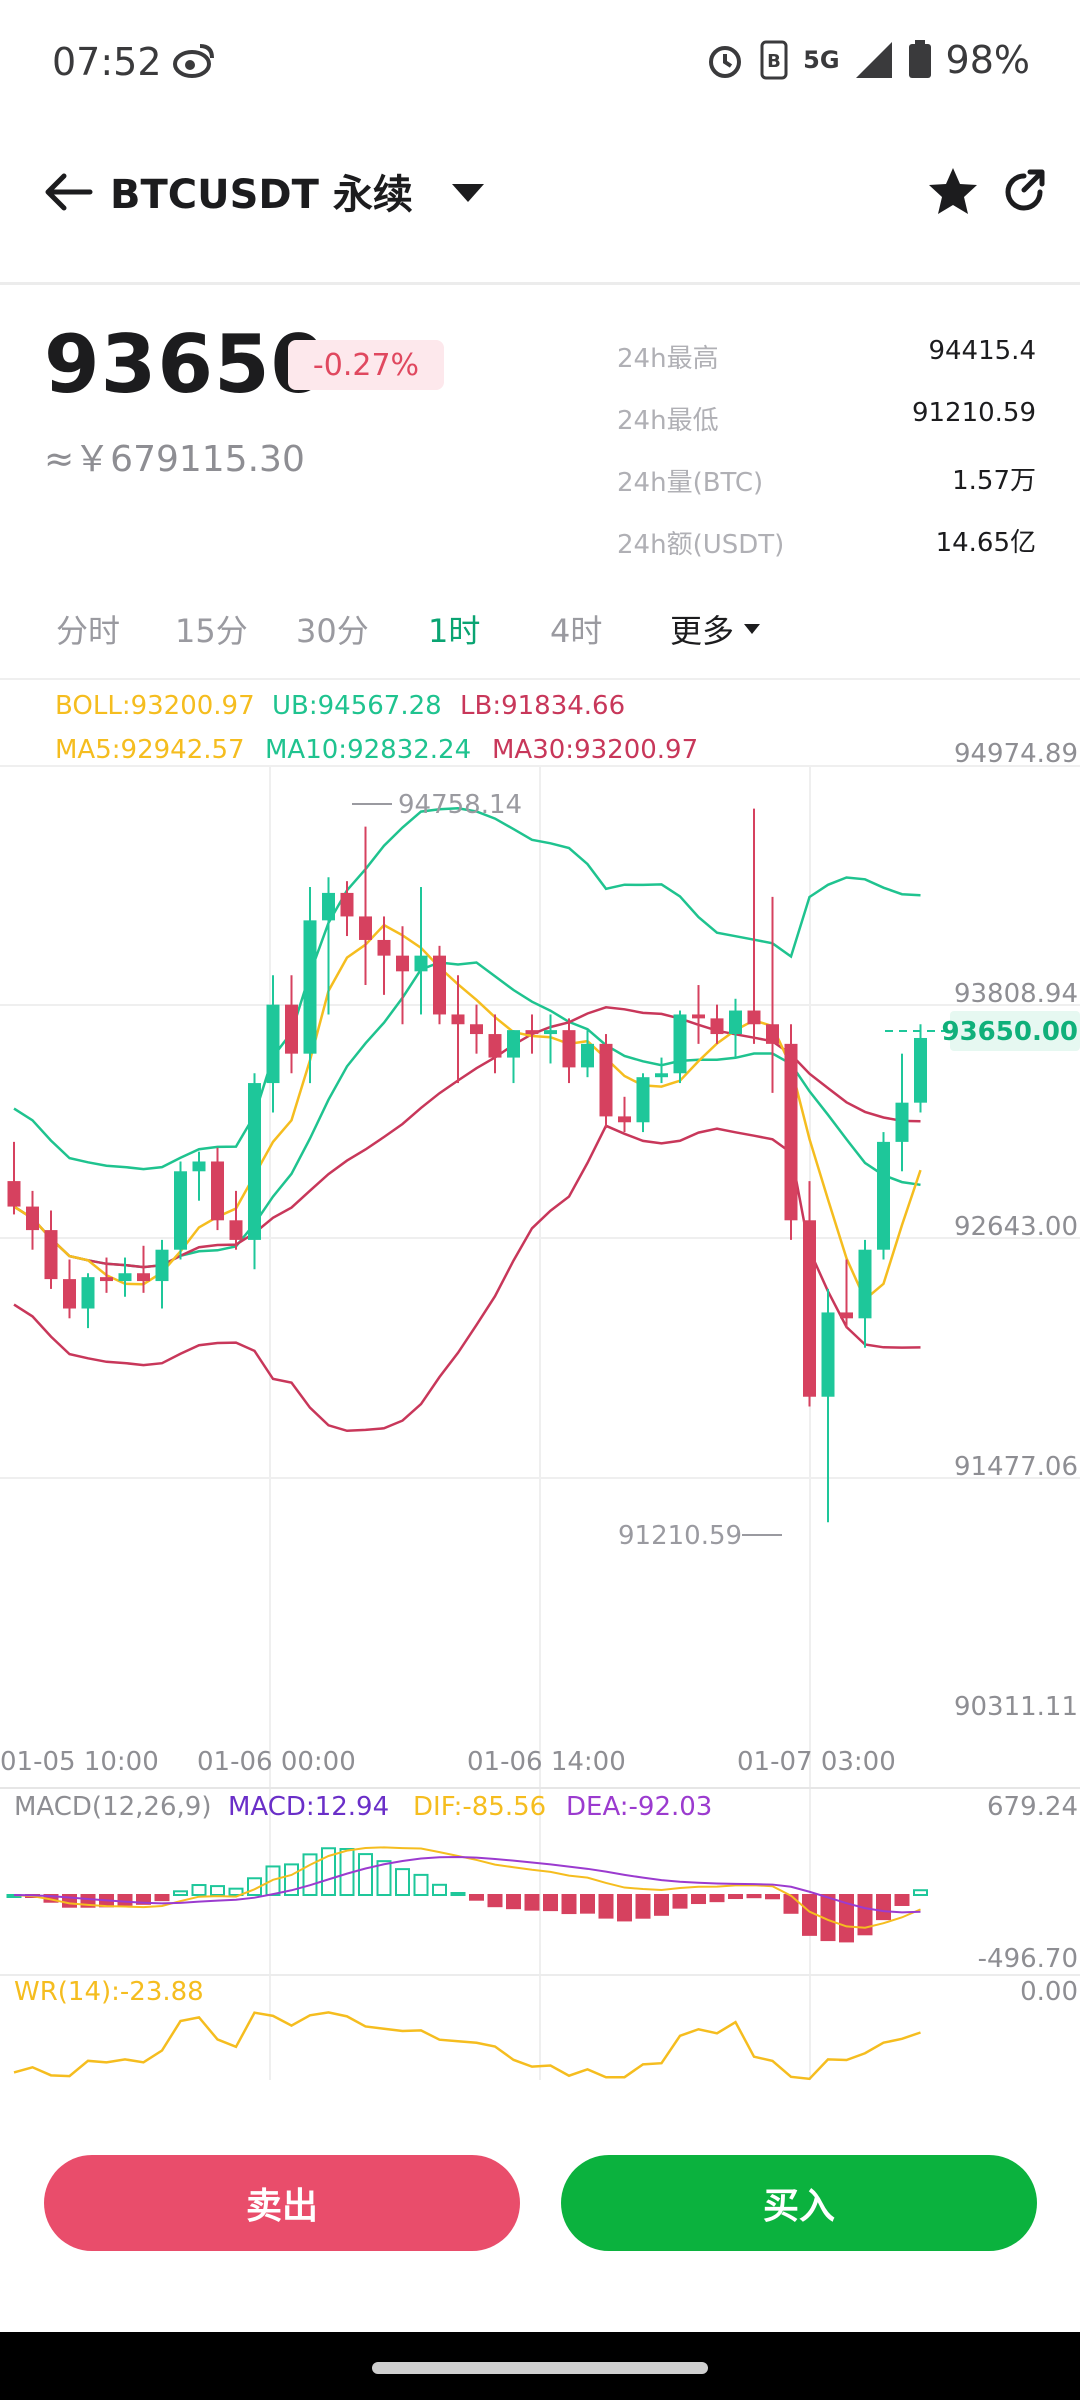 This screenshot has width=1080, height=2400. What do you see at coordinates (261, 195) in the screenshot?
I see `symbol-title: BTCUSDT 永续` at bounding box center [261, 195].